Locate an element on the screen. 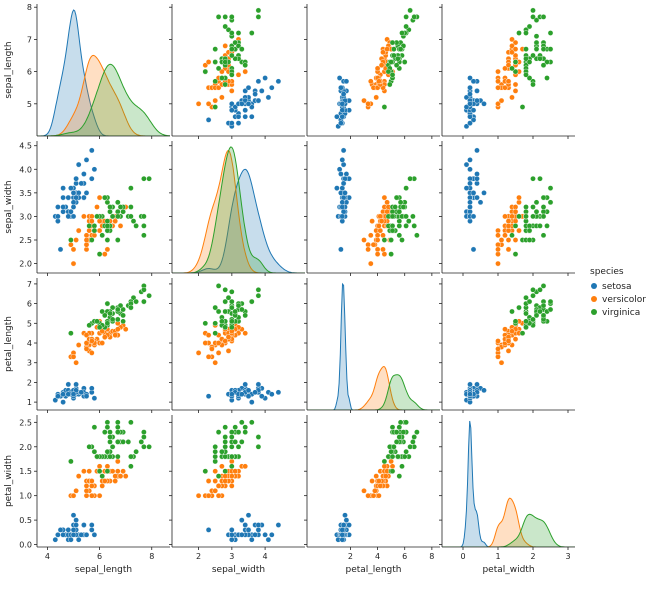  x-tick-label: 6 is located at coordinates (99, 556).